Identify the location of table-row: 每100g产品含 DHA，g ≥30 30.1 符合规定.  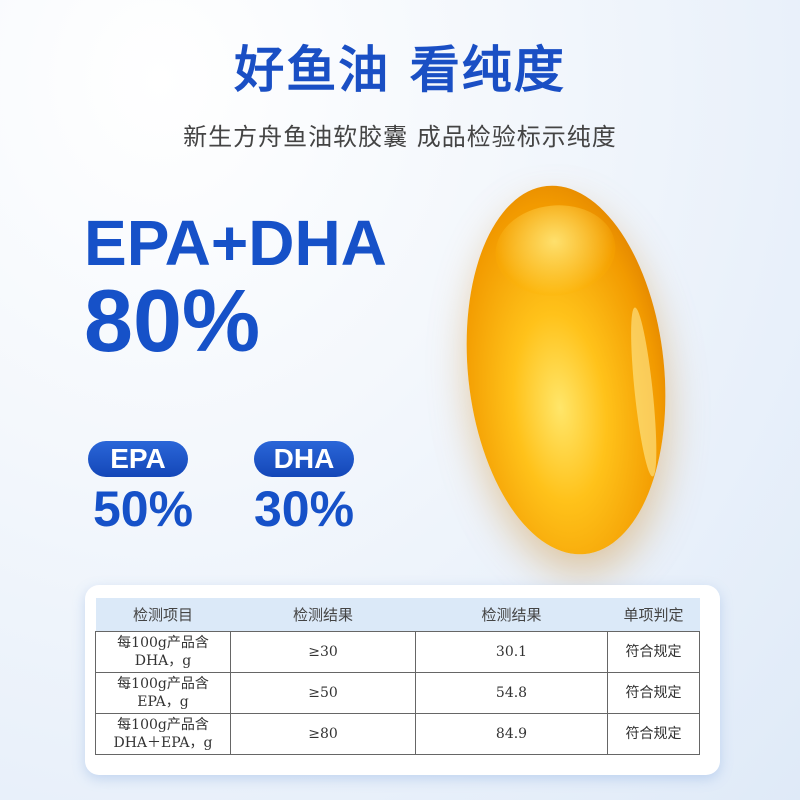
(397, 651).